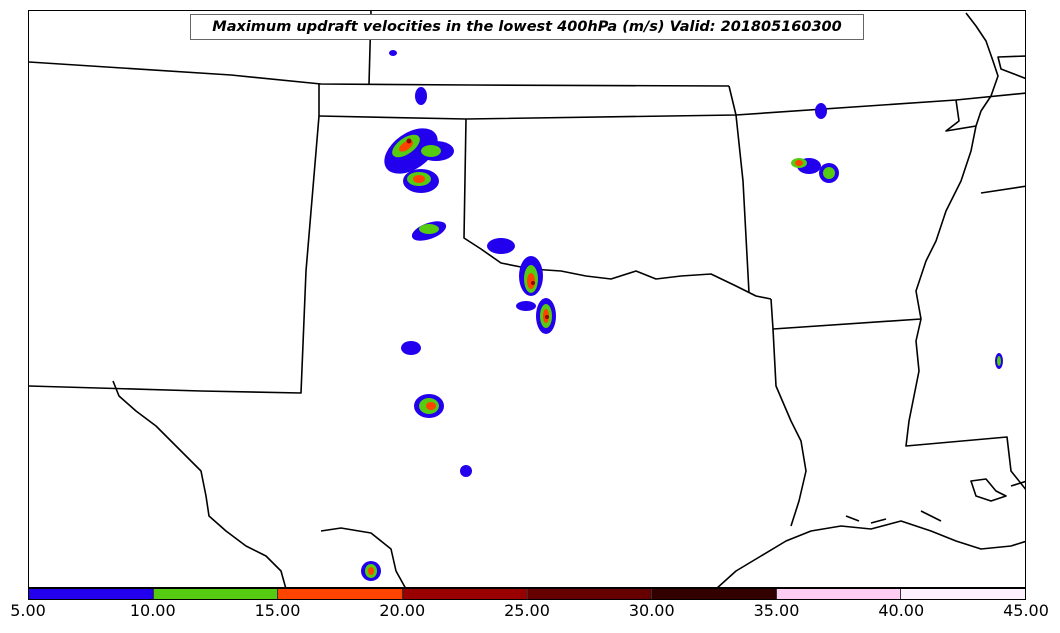  Describe the element at coordinates (901, 610) in the screenshot. I see `colorbar-label: 40.00` at that location.